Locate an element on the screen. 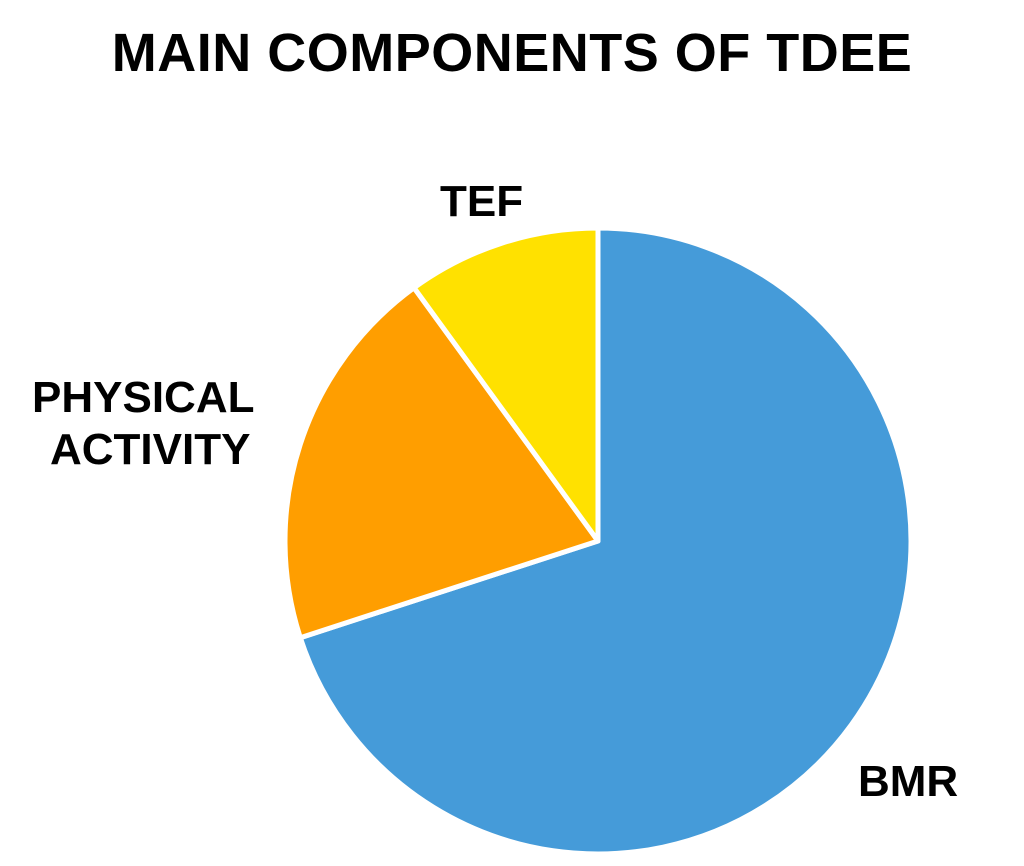  pie-slice-physical-activity is located at coordinates (441, 463).